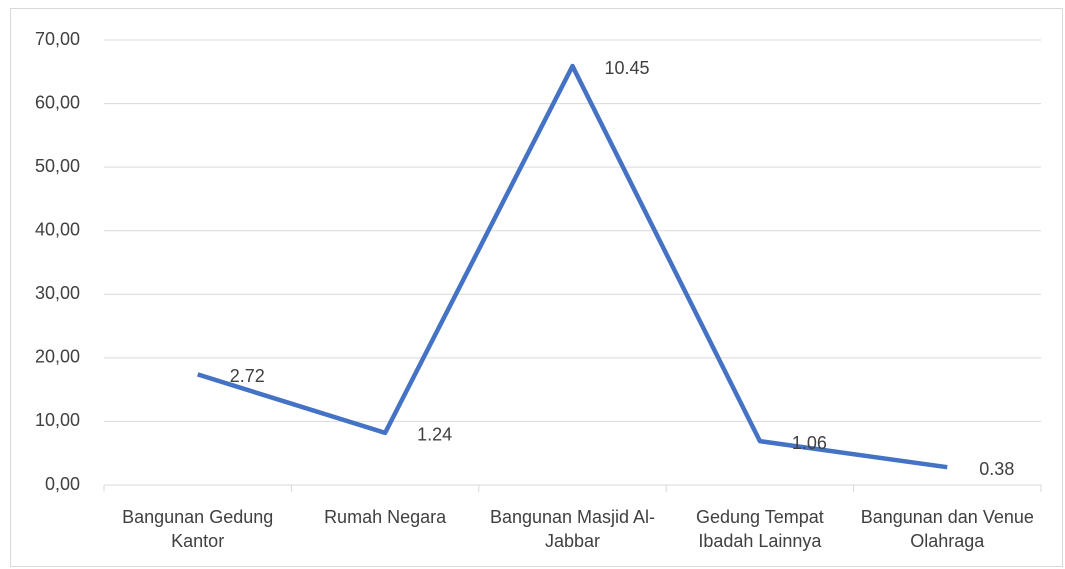 This screenshot has height=569, width=1065. Describe the element at coordinates (996, 469) in the screenshot. I see `data-label: 0.38` at that location.